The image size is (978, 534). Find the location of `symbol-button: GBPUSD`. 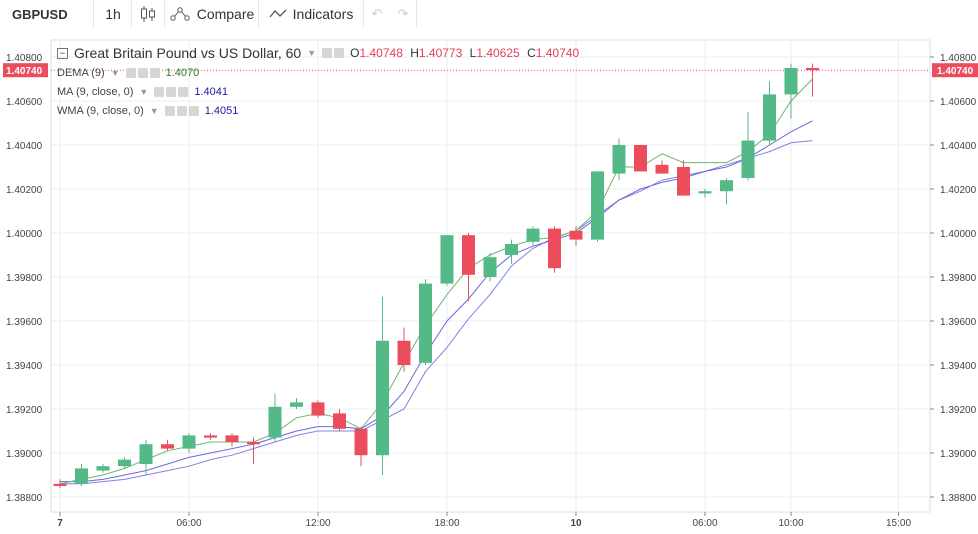

symbol-button: GBPUSD is located at coordinates (47, 14).